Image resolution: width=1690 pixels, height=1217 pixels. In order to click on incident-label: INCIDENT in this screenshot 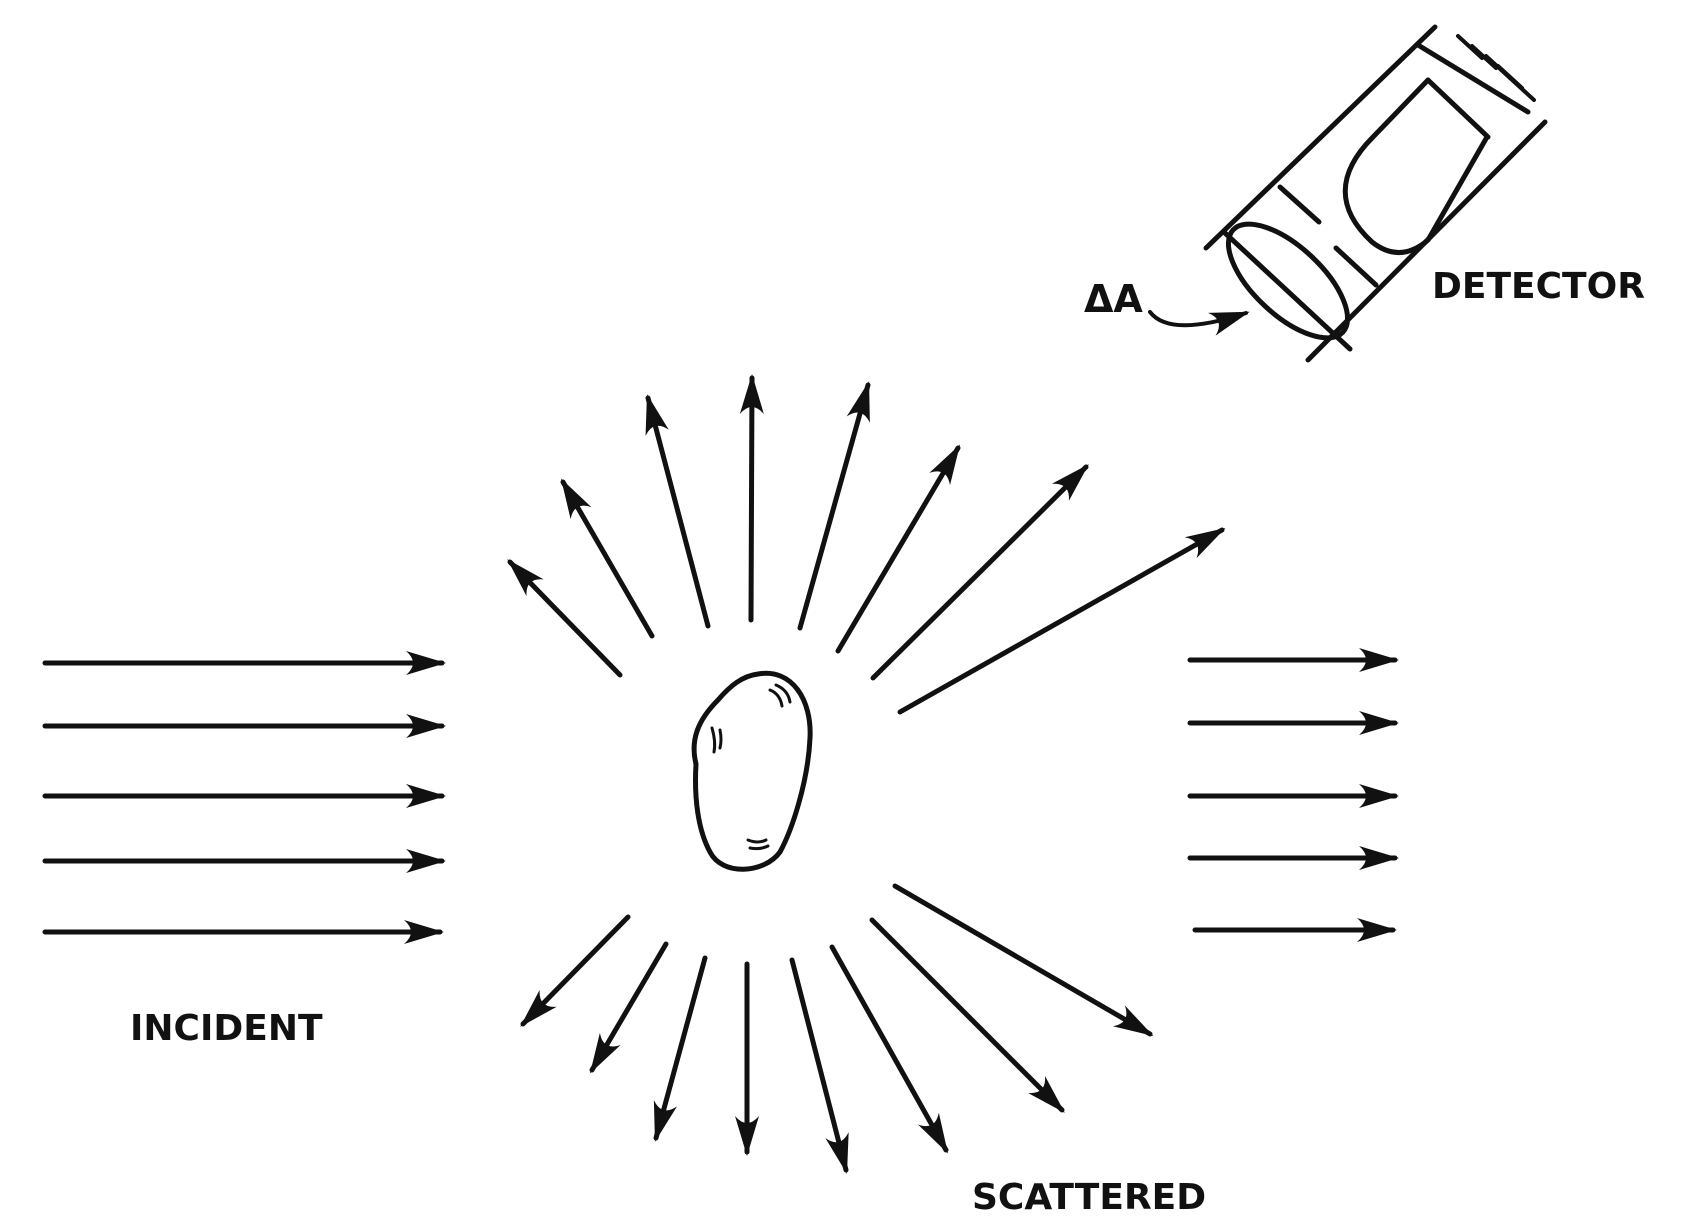, I will do `click(226, 1028)`.